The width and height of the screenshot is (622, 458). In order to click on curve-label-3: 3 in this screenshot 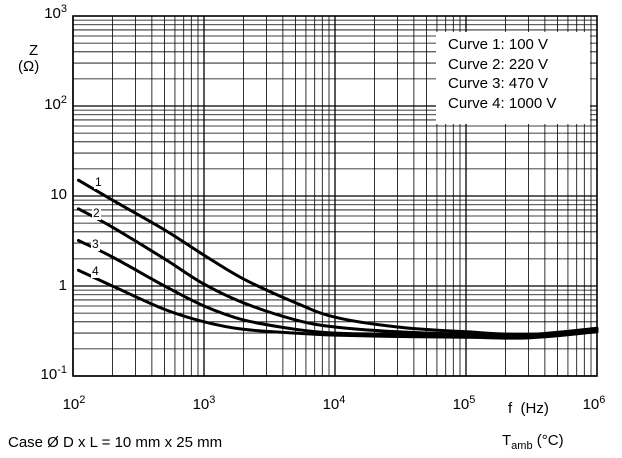, I will do `click(95, 244)`.